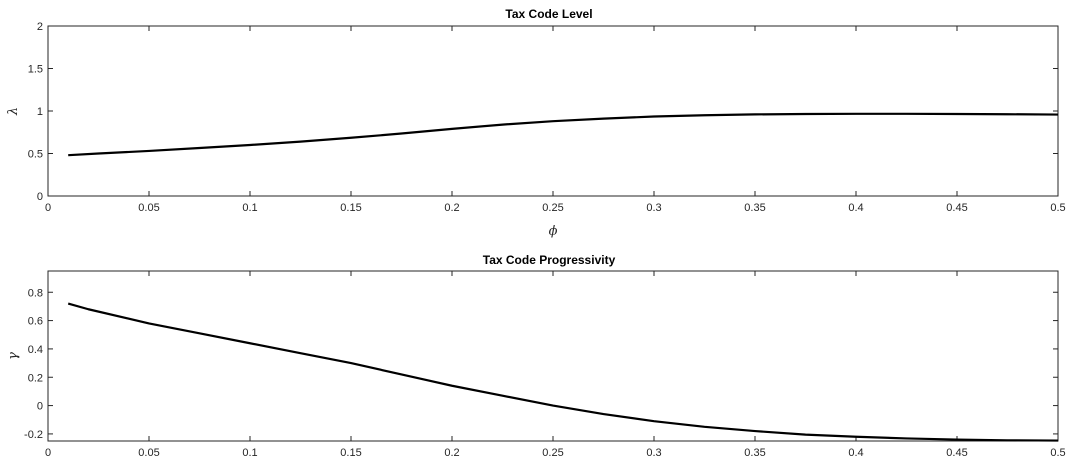  What do you see at coordinates (35, 293) in the screenshot?
I see `y-tick-label: 0.8` at bounding box center [35, 293].